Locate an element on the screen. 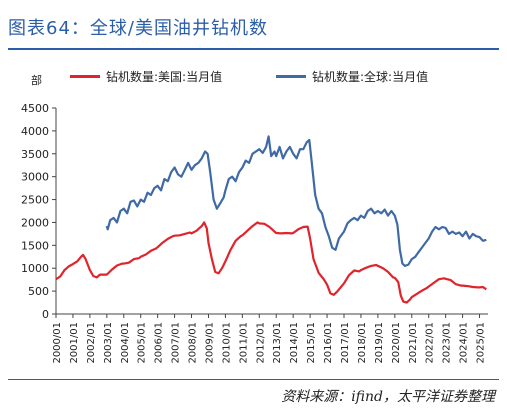 This screenshot has height=412, width=507. x-tick-label: 2007/01 is located at coordinates (176, 343).